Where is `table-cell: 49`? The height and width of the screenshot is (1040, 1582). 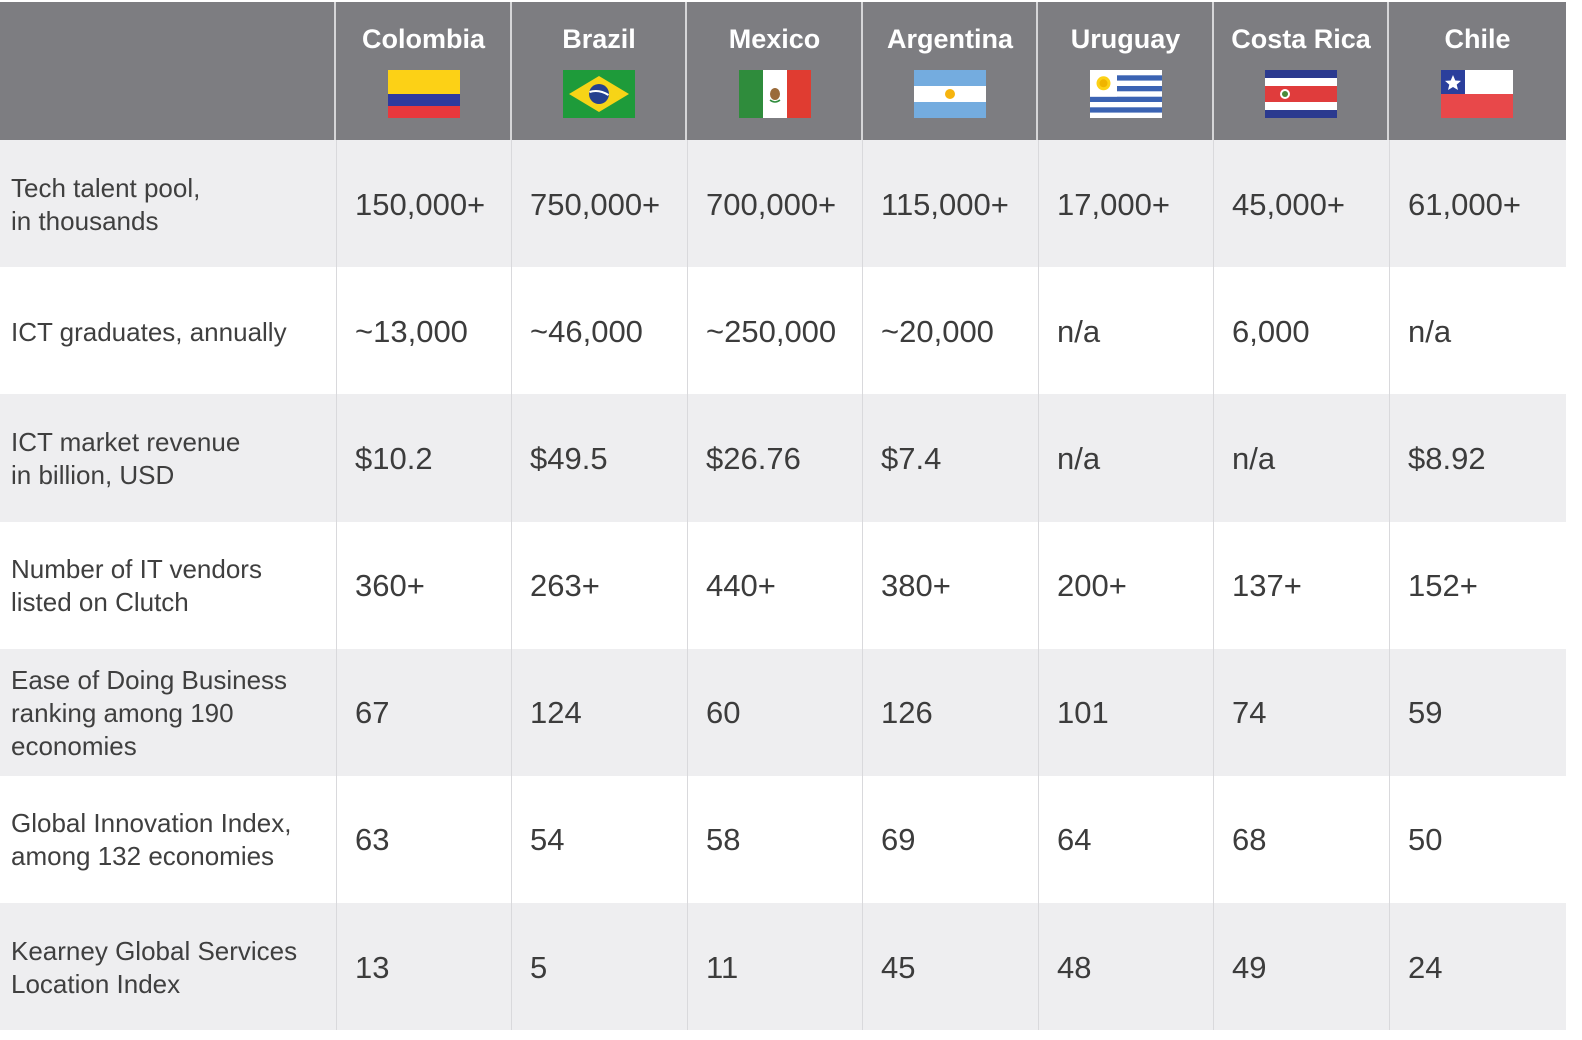
table-cell: 49 is located at coordinates (1249, 967).